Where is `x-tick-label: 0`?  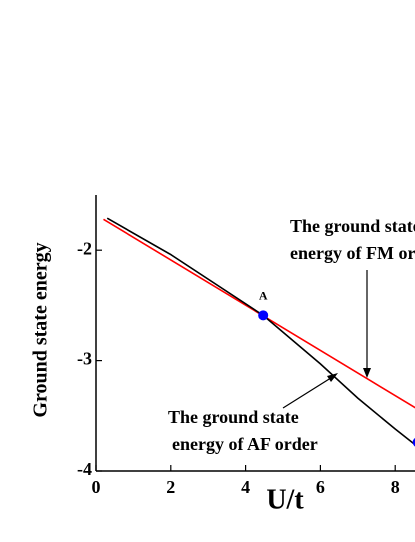
x-tick-label: 0 is located at coordinates (96, 487).